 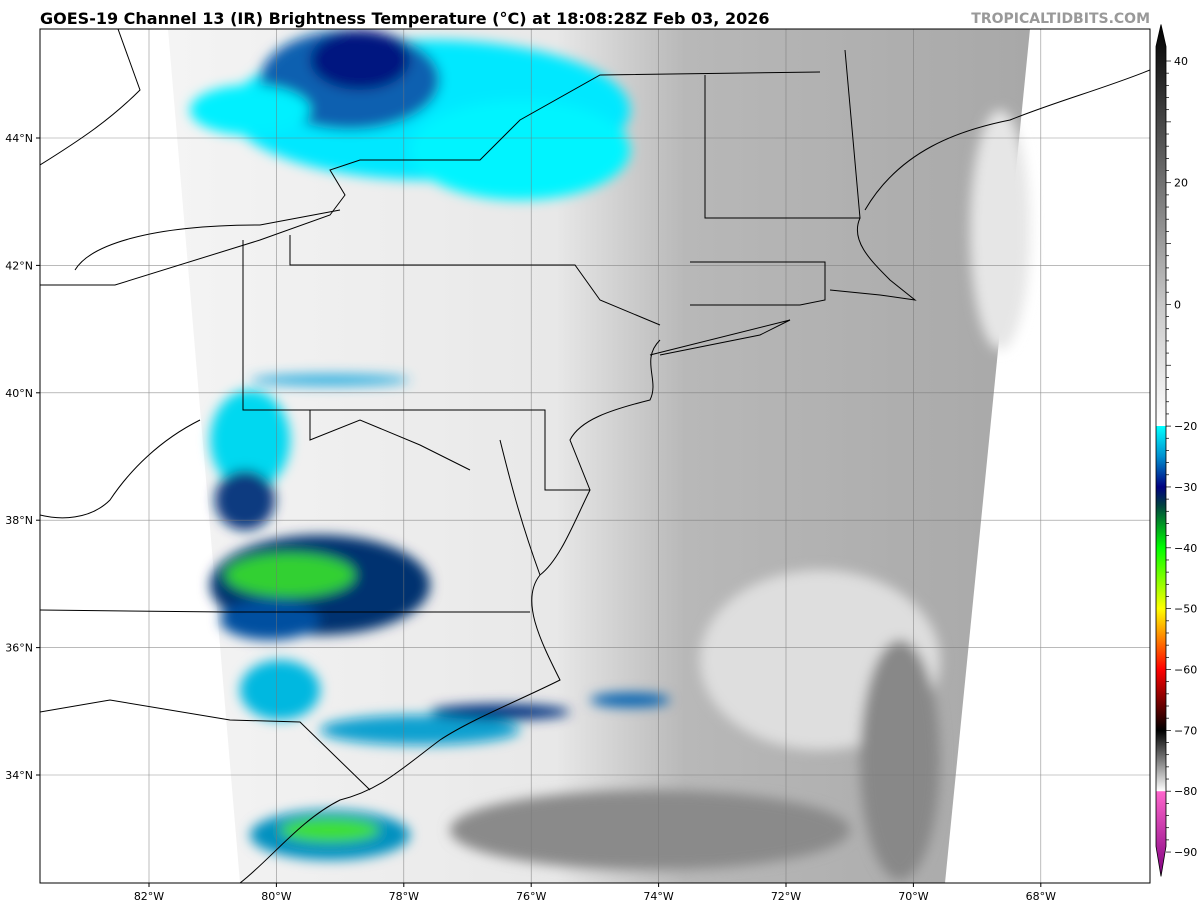 What do you see at coordinates (1185, 426) in the screenshot?
I see `colorbar-tick-label: −20` at bounding box center [1185, 426].